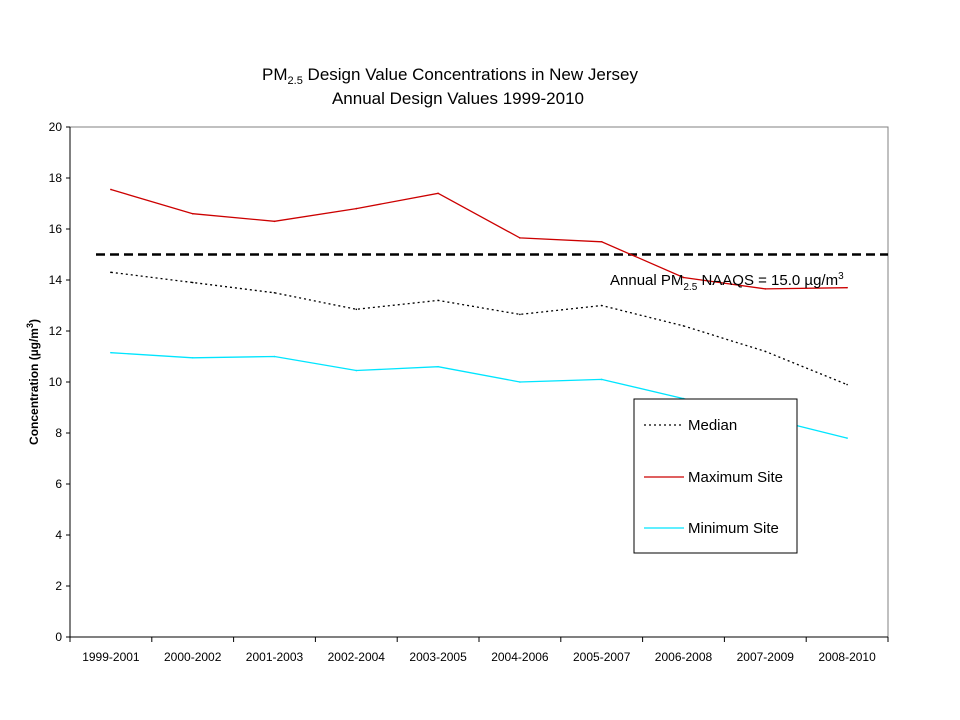  I want to click on y-axis-label-superscript: 3, so click(30, 325).